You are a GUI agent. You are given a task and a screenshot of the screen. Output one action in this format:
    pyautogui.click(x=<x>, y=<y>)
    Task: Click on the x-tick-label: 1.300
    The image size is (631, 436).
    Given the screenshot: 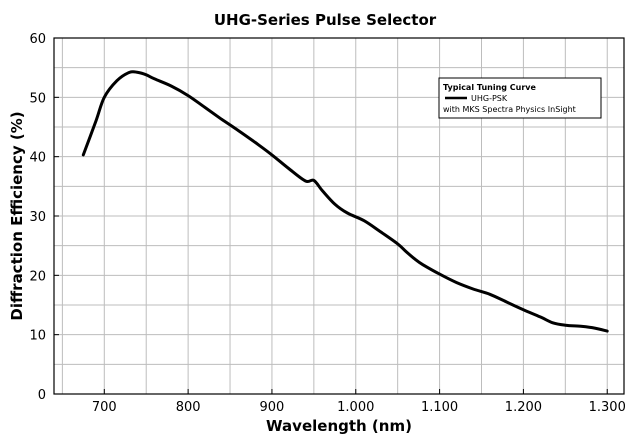 What is the action you would take?
    pyautogui.click(x=607, y=407)
    